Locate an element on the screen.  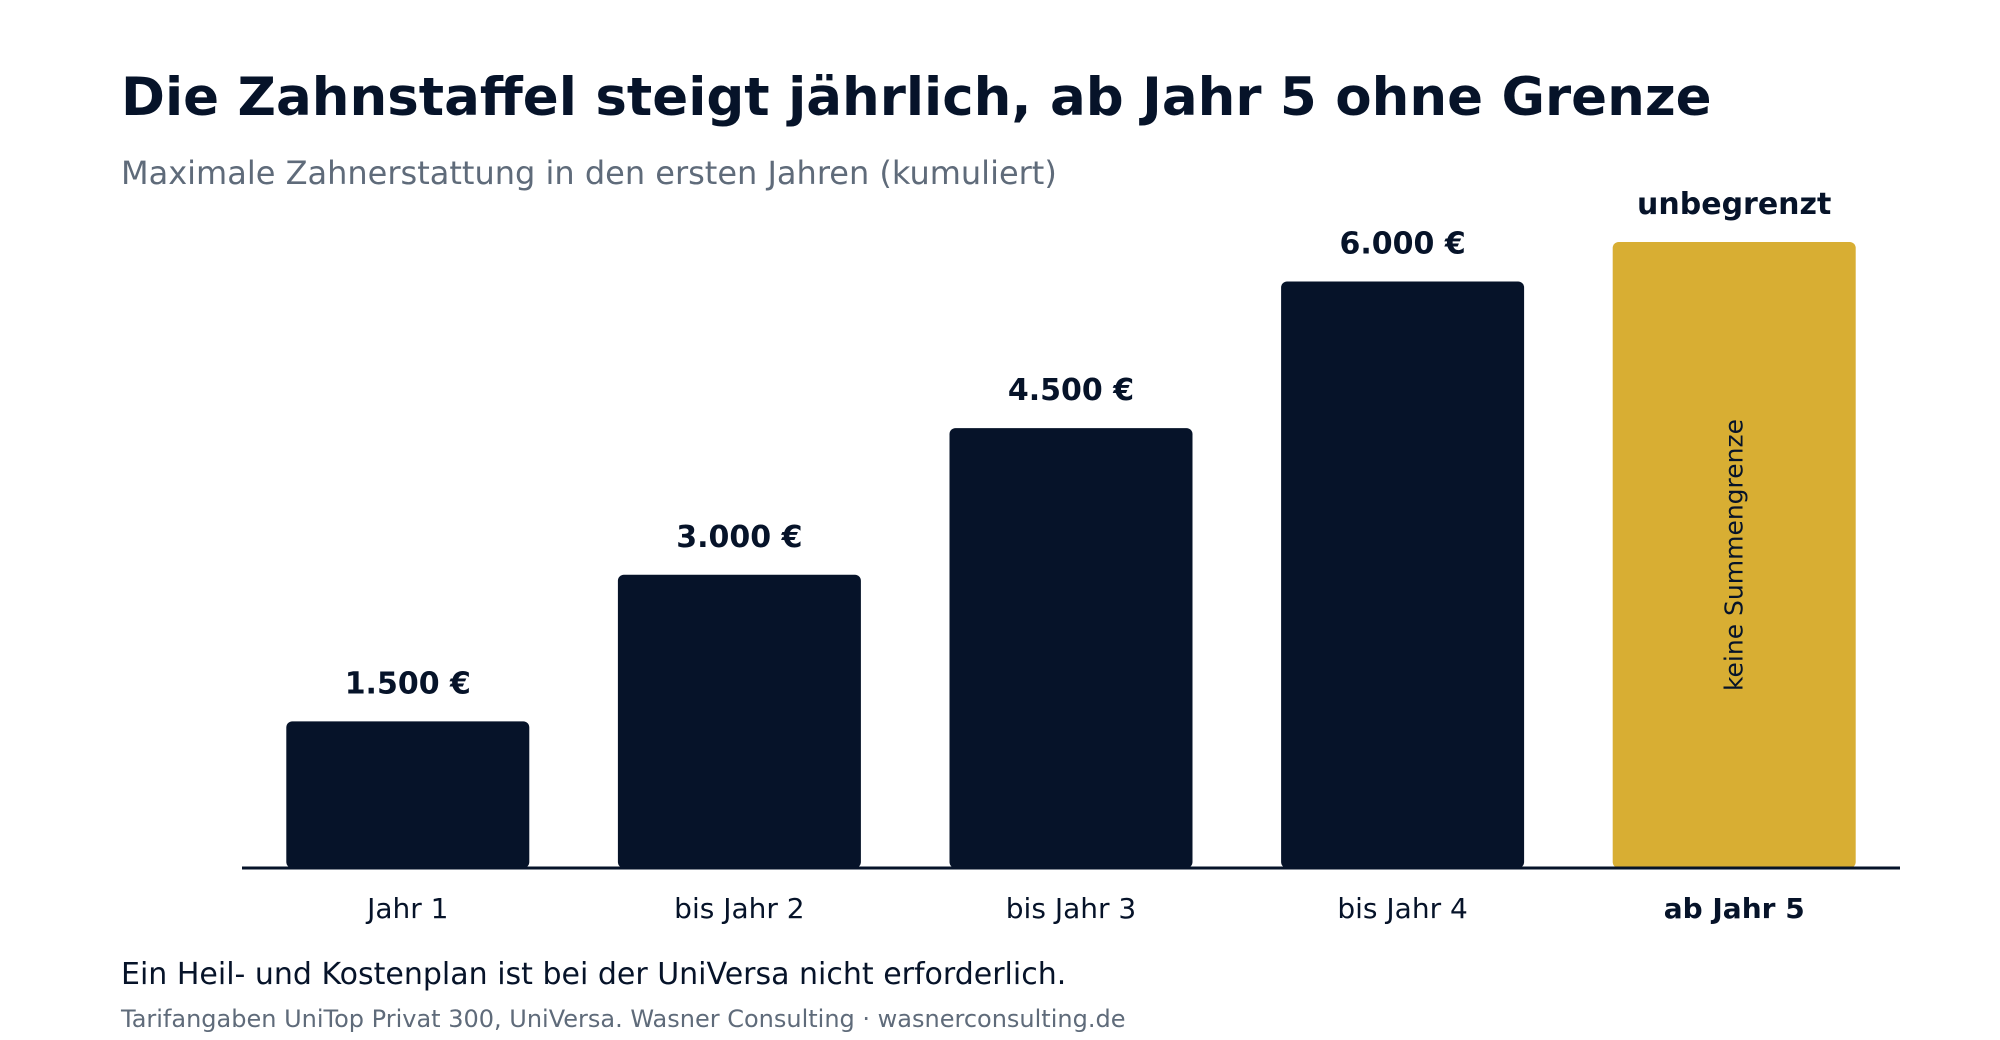
x-tick-label-5: ab Jahr 5 is located at coordinates (1734, 908).